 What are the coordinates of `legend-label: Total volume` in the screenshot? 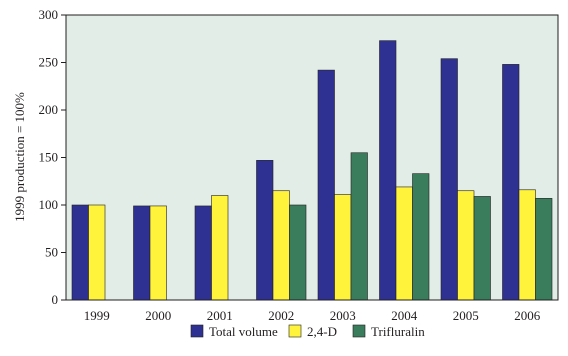 It's located at (243, 331).